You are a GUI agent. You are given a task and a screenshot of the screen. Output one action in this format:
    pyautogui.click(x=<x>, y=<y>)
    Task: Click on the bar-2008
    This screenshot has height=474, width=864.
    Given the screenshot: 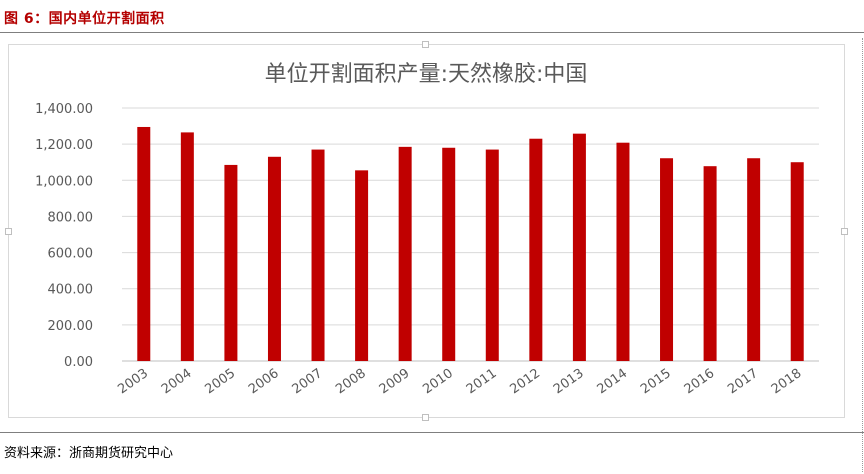 What is the action you would take?
    pyautogui.click(x=362, y=265)
    